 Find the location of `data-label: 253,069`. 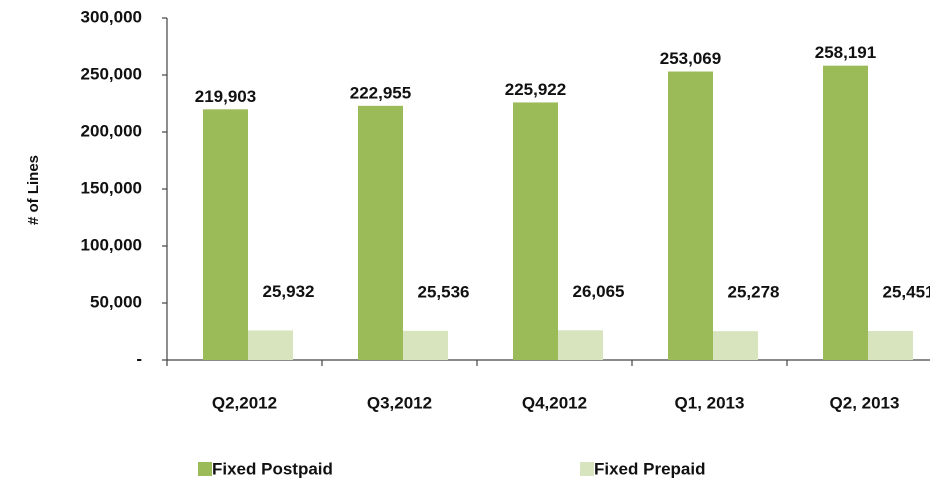

data-label: 253,069 is located at coordinates (690, 58).